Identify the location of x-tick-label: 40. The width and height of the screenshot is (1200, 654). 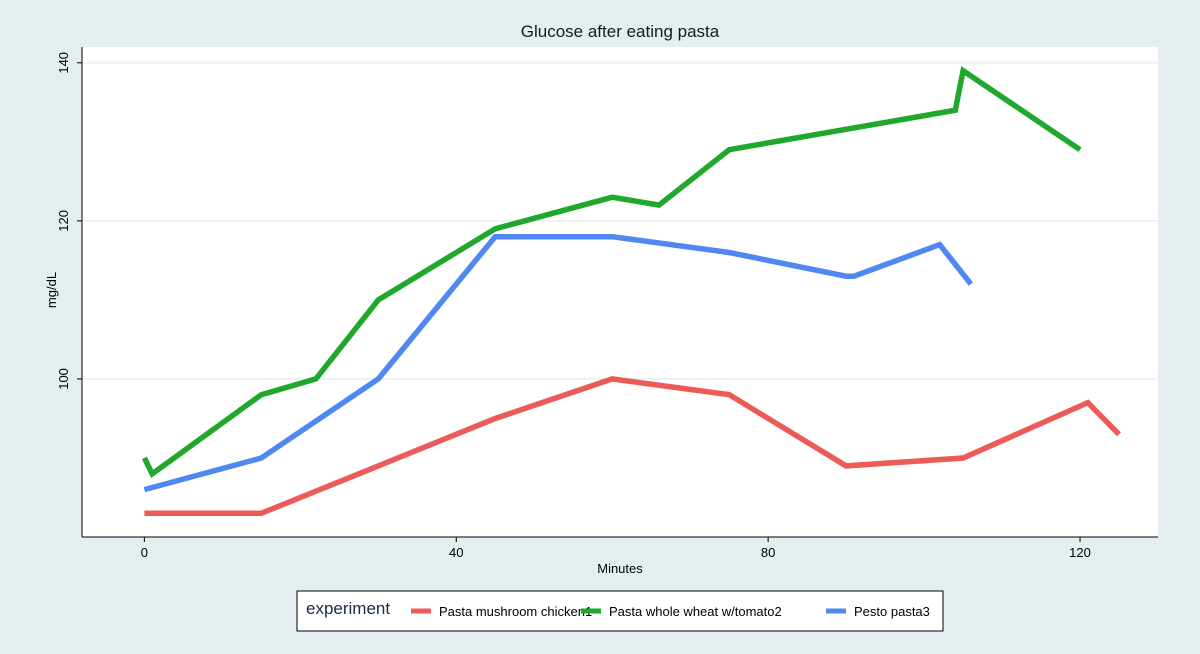
(456, 552).